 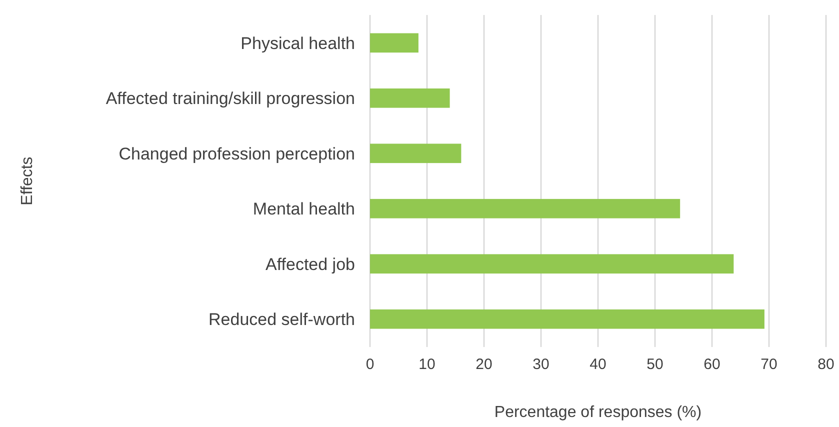 I want to click on x-tick-label: 40, so click(x=598, y=364).